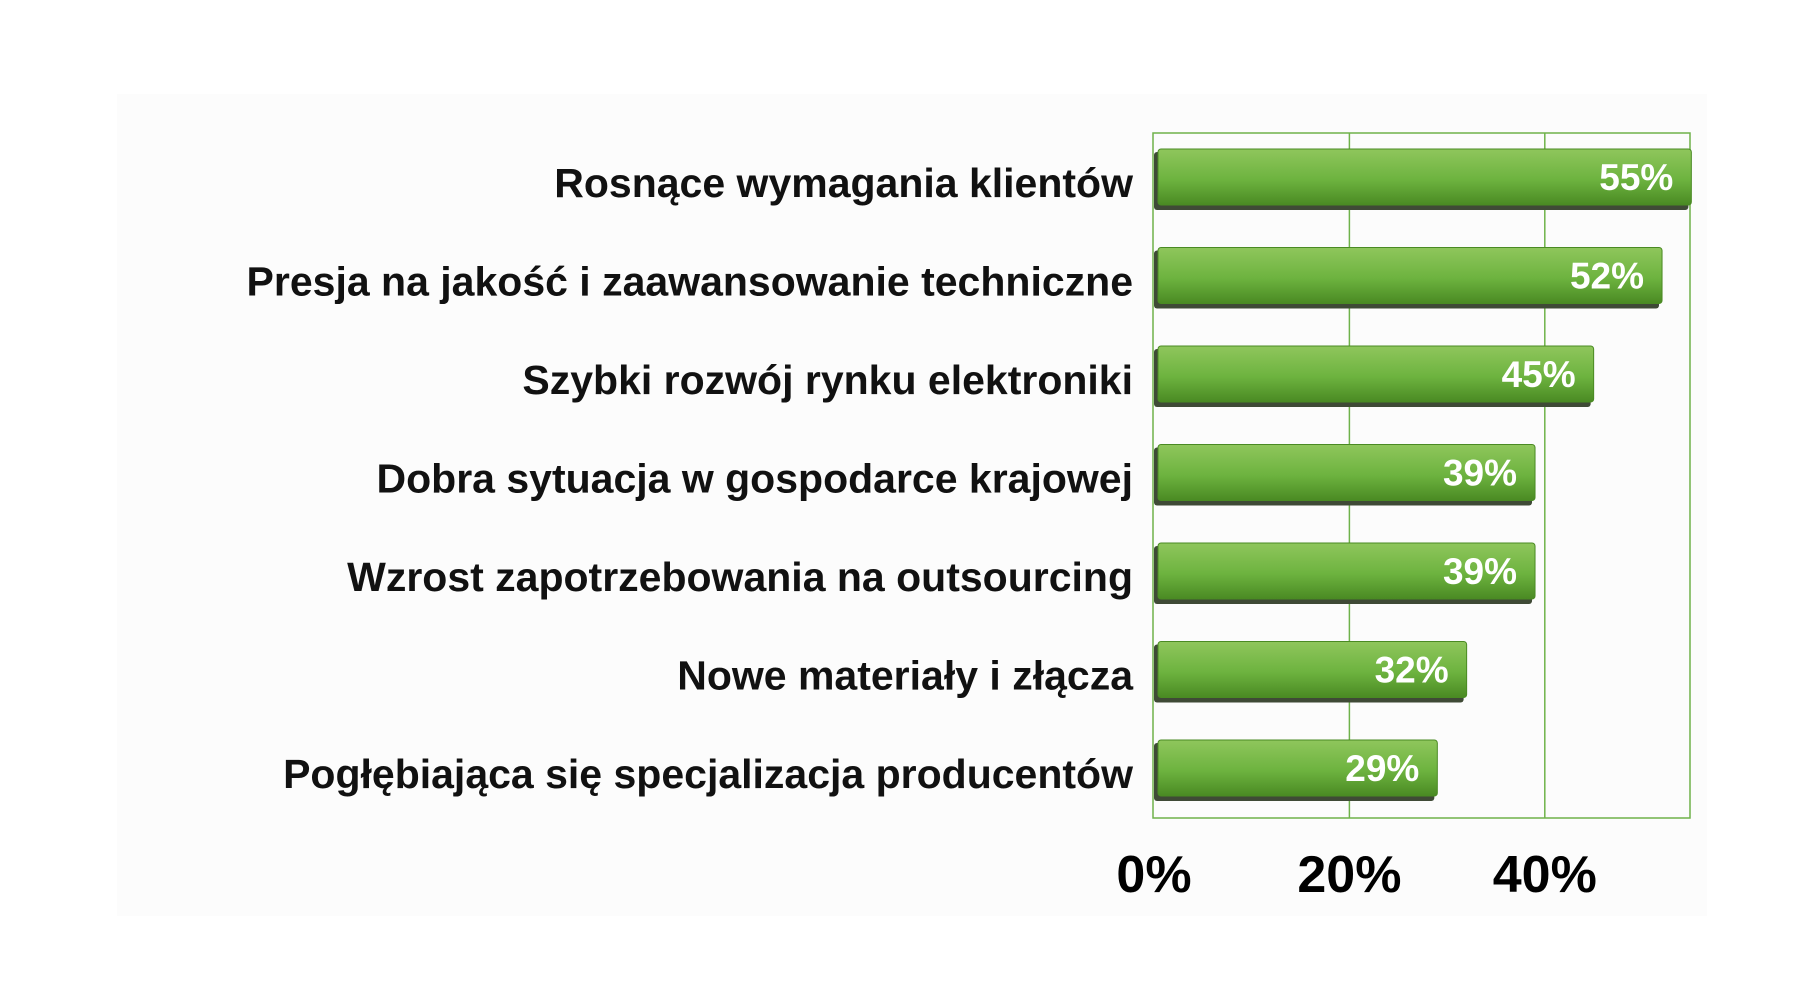 The height and width of the screenshot is (1000, 1800). Describe the element at coordinates (827, 380) in the screenshot. I see `category-label: Szybki rozwój rynku elektroniki` at that location.